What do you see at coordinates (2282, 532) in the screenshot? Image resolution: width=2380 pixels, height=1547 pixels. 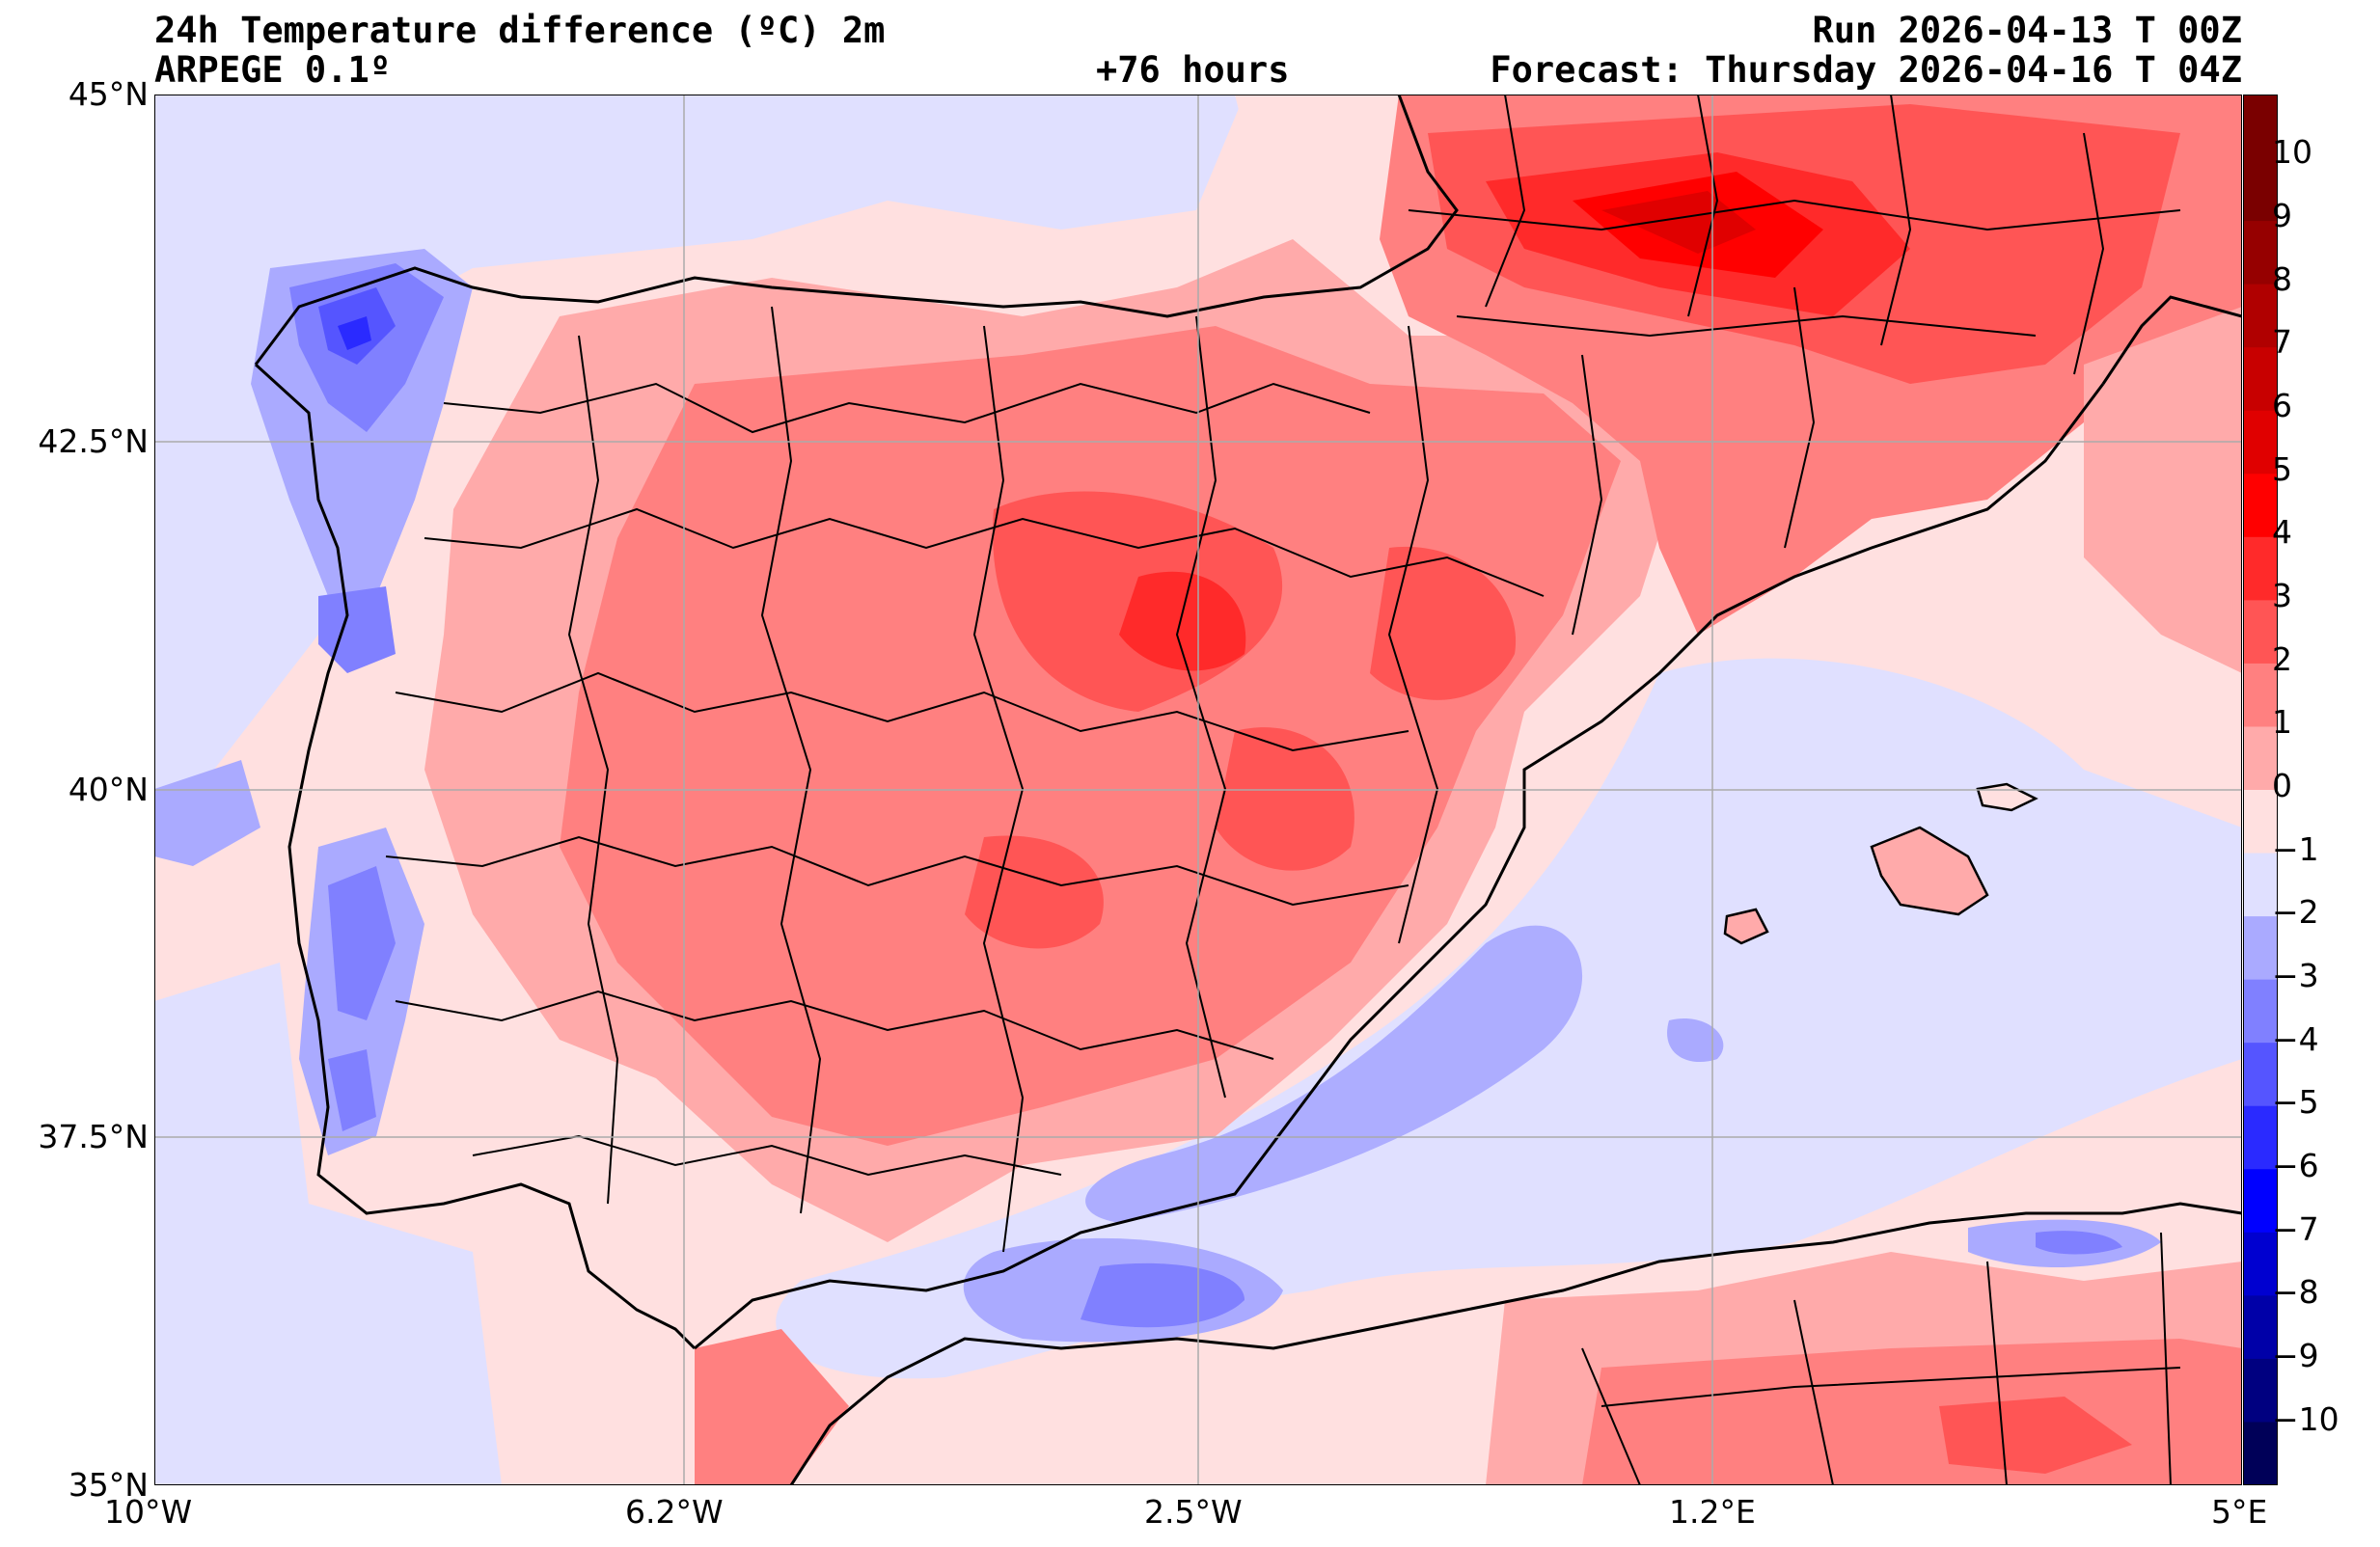 I see `colorbar-label: 4` at bounding box center [2282, 532].